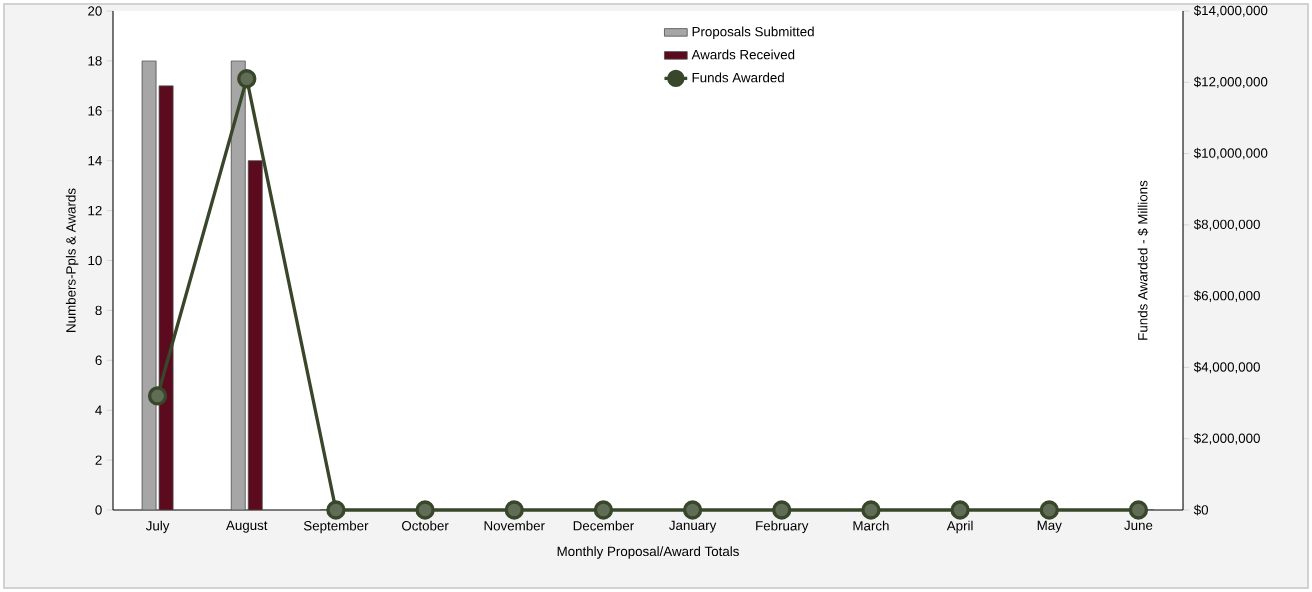 Image resolution: width=1312 pixels, height=592 pixels. Describe the element at coordinates (1230, 11) in the screenshot. I see `y2-tick-label: $14,000,000` at that location.